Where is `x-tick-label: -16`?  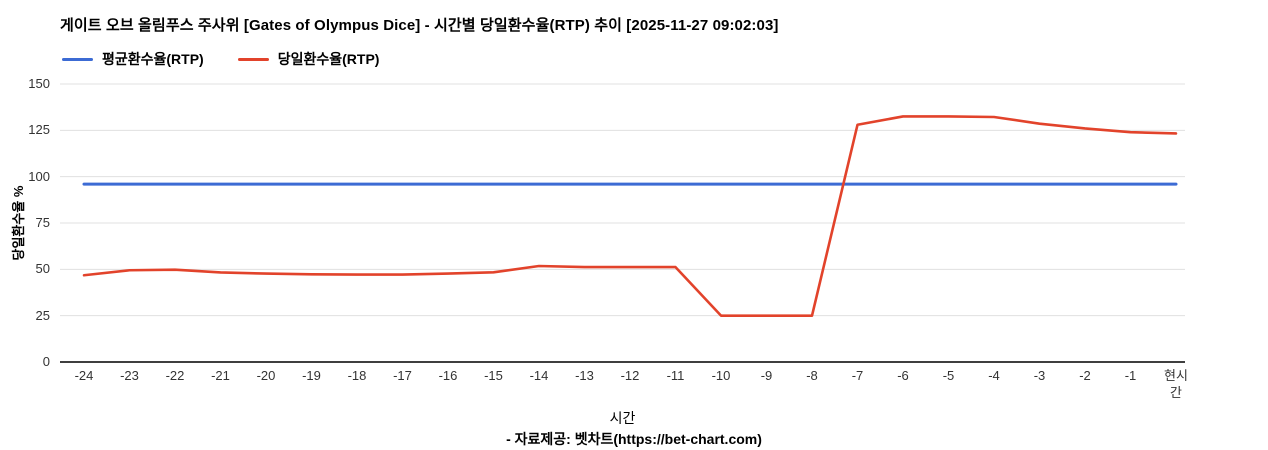 x-tick-label: -16 is located at coordinates (448, 375).